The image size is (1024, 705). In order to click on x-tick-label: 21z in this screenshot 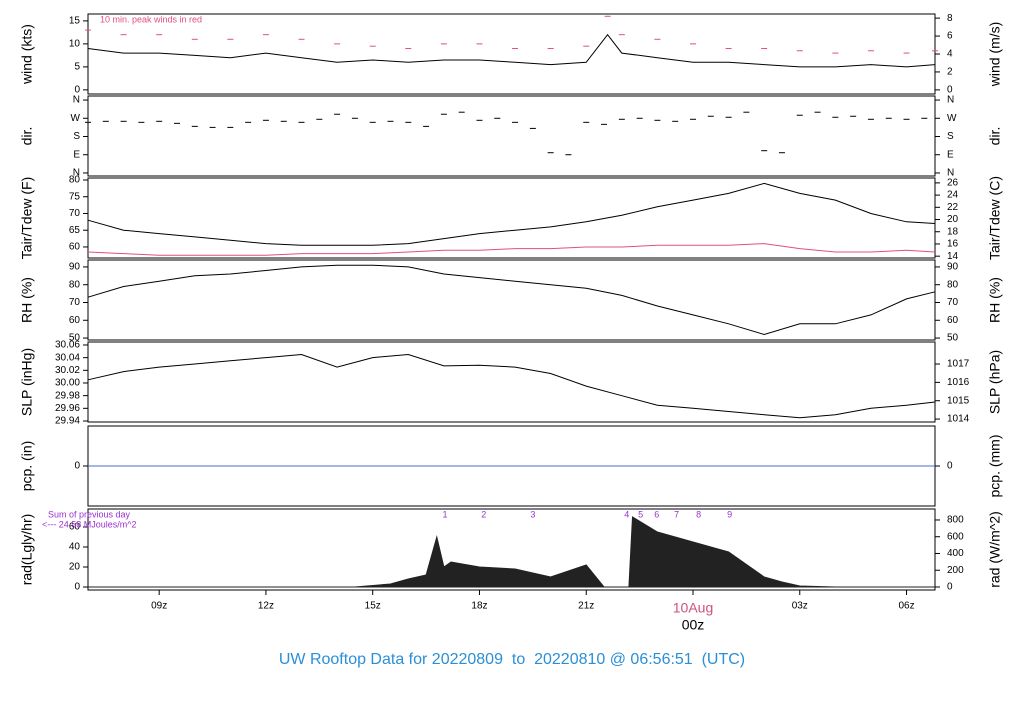, I will do `click(586, 606)`.